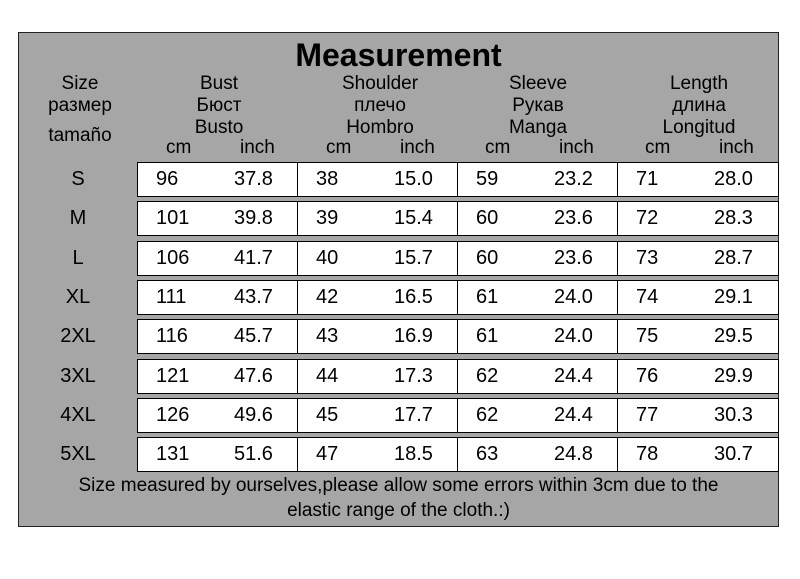 Image resolution: width=800 pixels, height=579 pixels. Describe the element at coordinates (487, 257) in the screenshot. I see `sleeve-cm-value: 60` at that location.